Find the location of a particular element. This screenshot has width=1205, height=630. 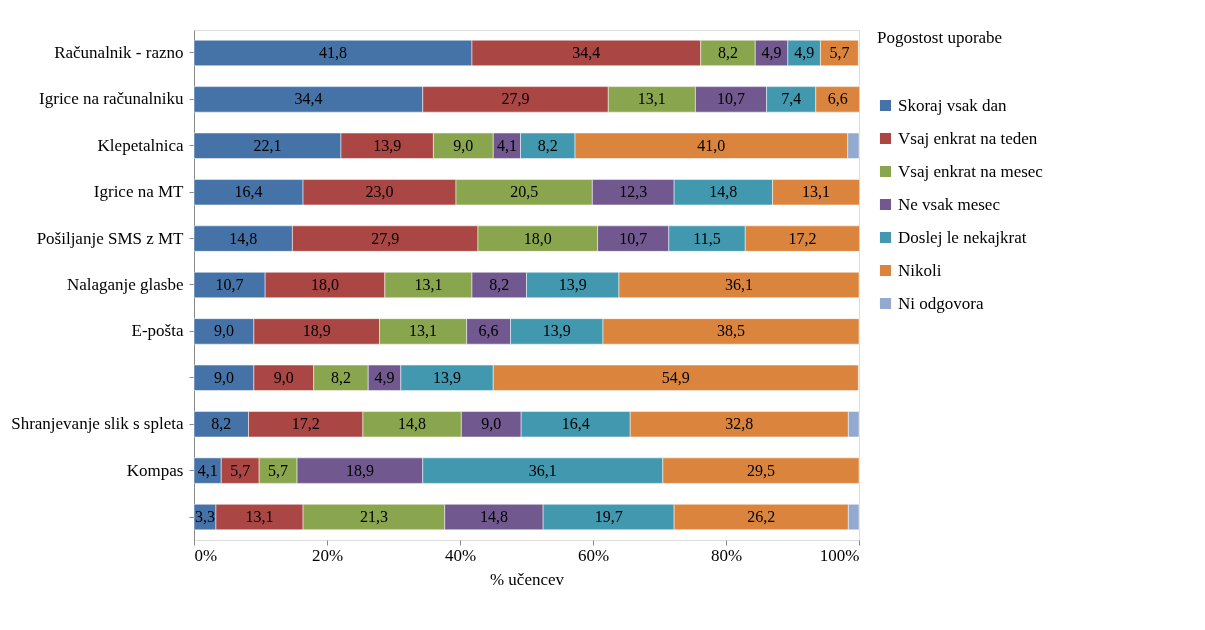

legend-label: Doslej le nekajkrat is located at coordinates (962, 237).